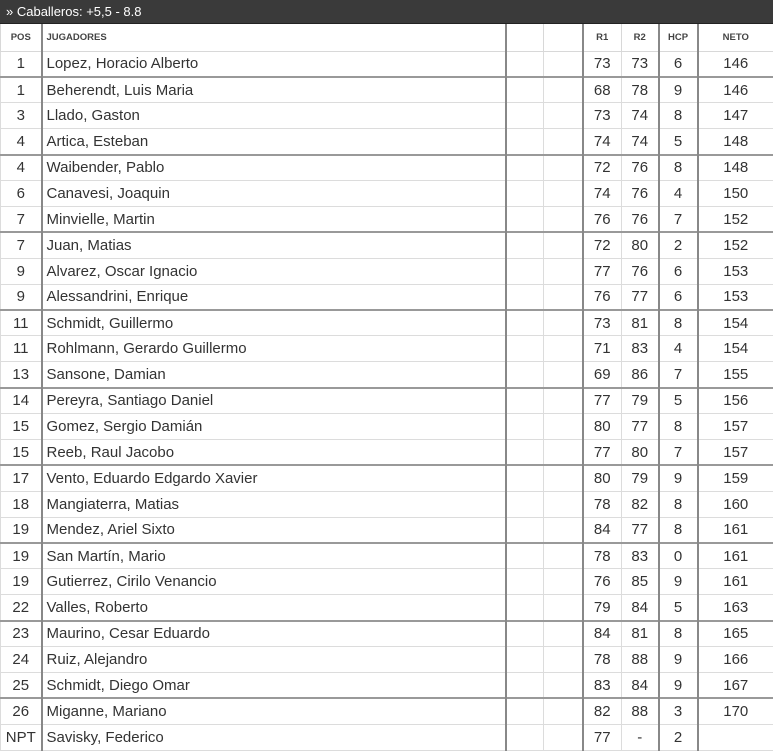 The width and height of the screenshot is (773, 751). I want to click on cell-r2: 78, so click(640, 90).